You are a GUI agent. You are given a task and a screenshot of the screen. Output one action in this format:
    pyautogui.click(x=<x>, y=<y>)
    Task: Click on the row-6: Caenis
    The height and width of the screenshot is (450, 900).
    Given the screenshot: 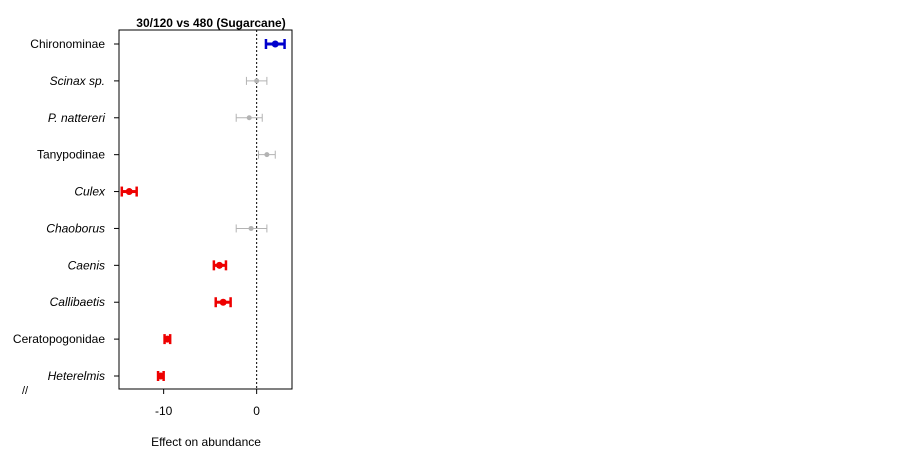 What is the action you would take?
    pyautogui.click(x=148, y=265)
    